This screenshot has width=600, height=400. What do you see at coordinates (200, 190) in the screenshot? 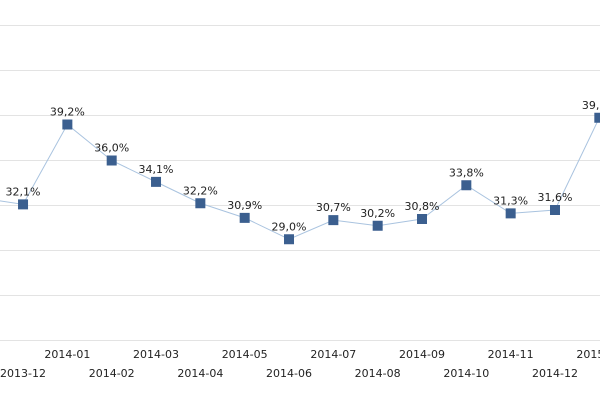
I see `data-label: 32,2%` at bounding box center [200, 190].